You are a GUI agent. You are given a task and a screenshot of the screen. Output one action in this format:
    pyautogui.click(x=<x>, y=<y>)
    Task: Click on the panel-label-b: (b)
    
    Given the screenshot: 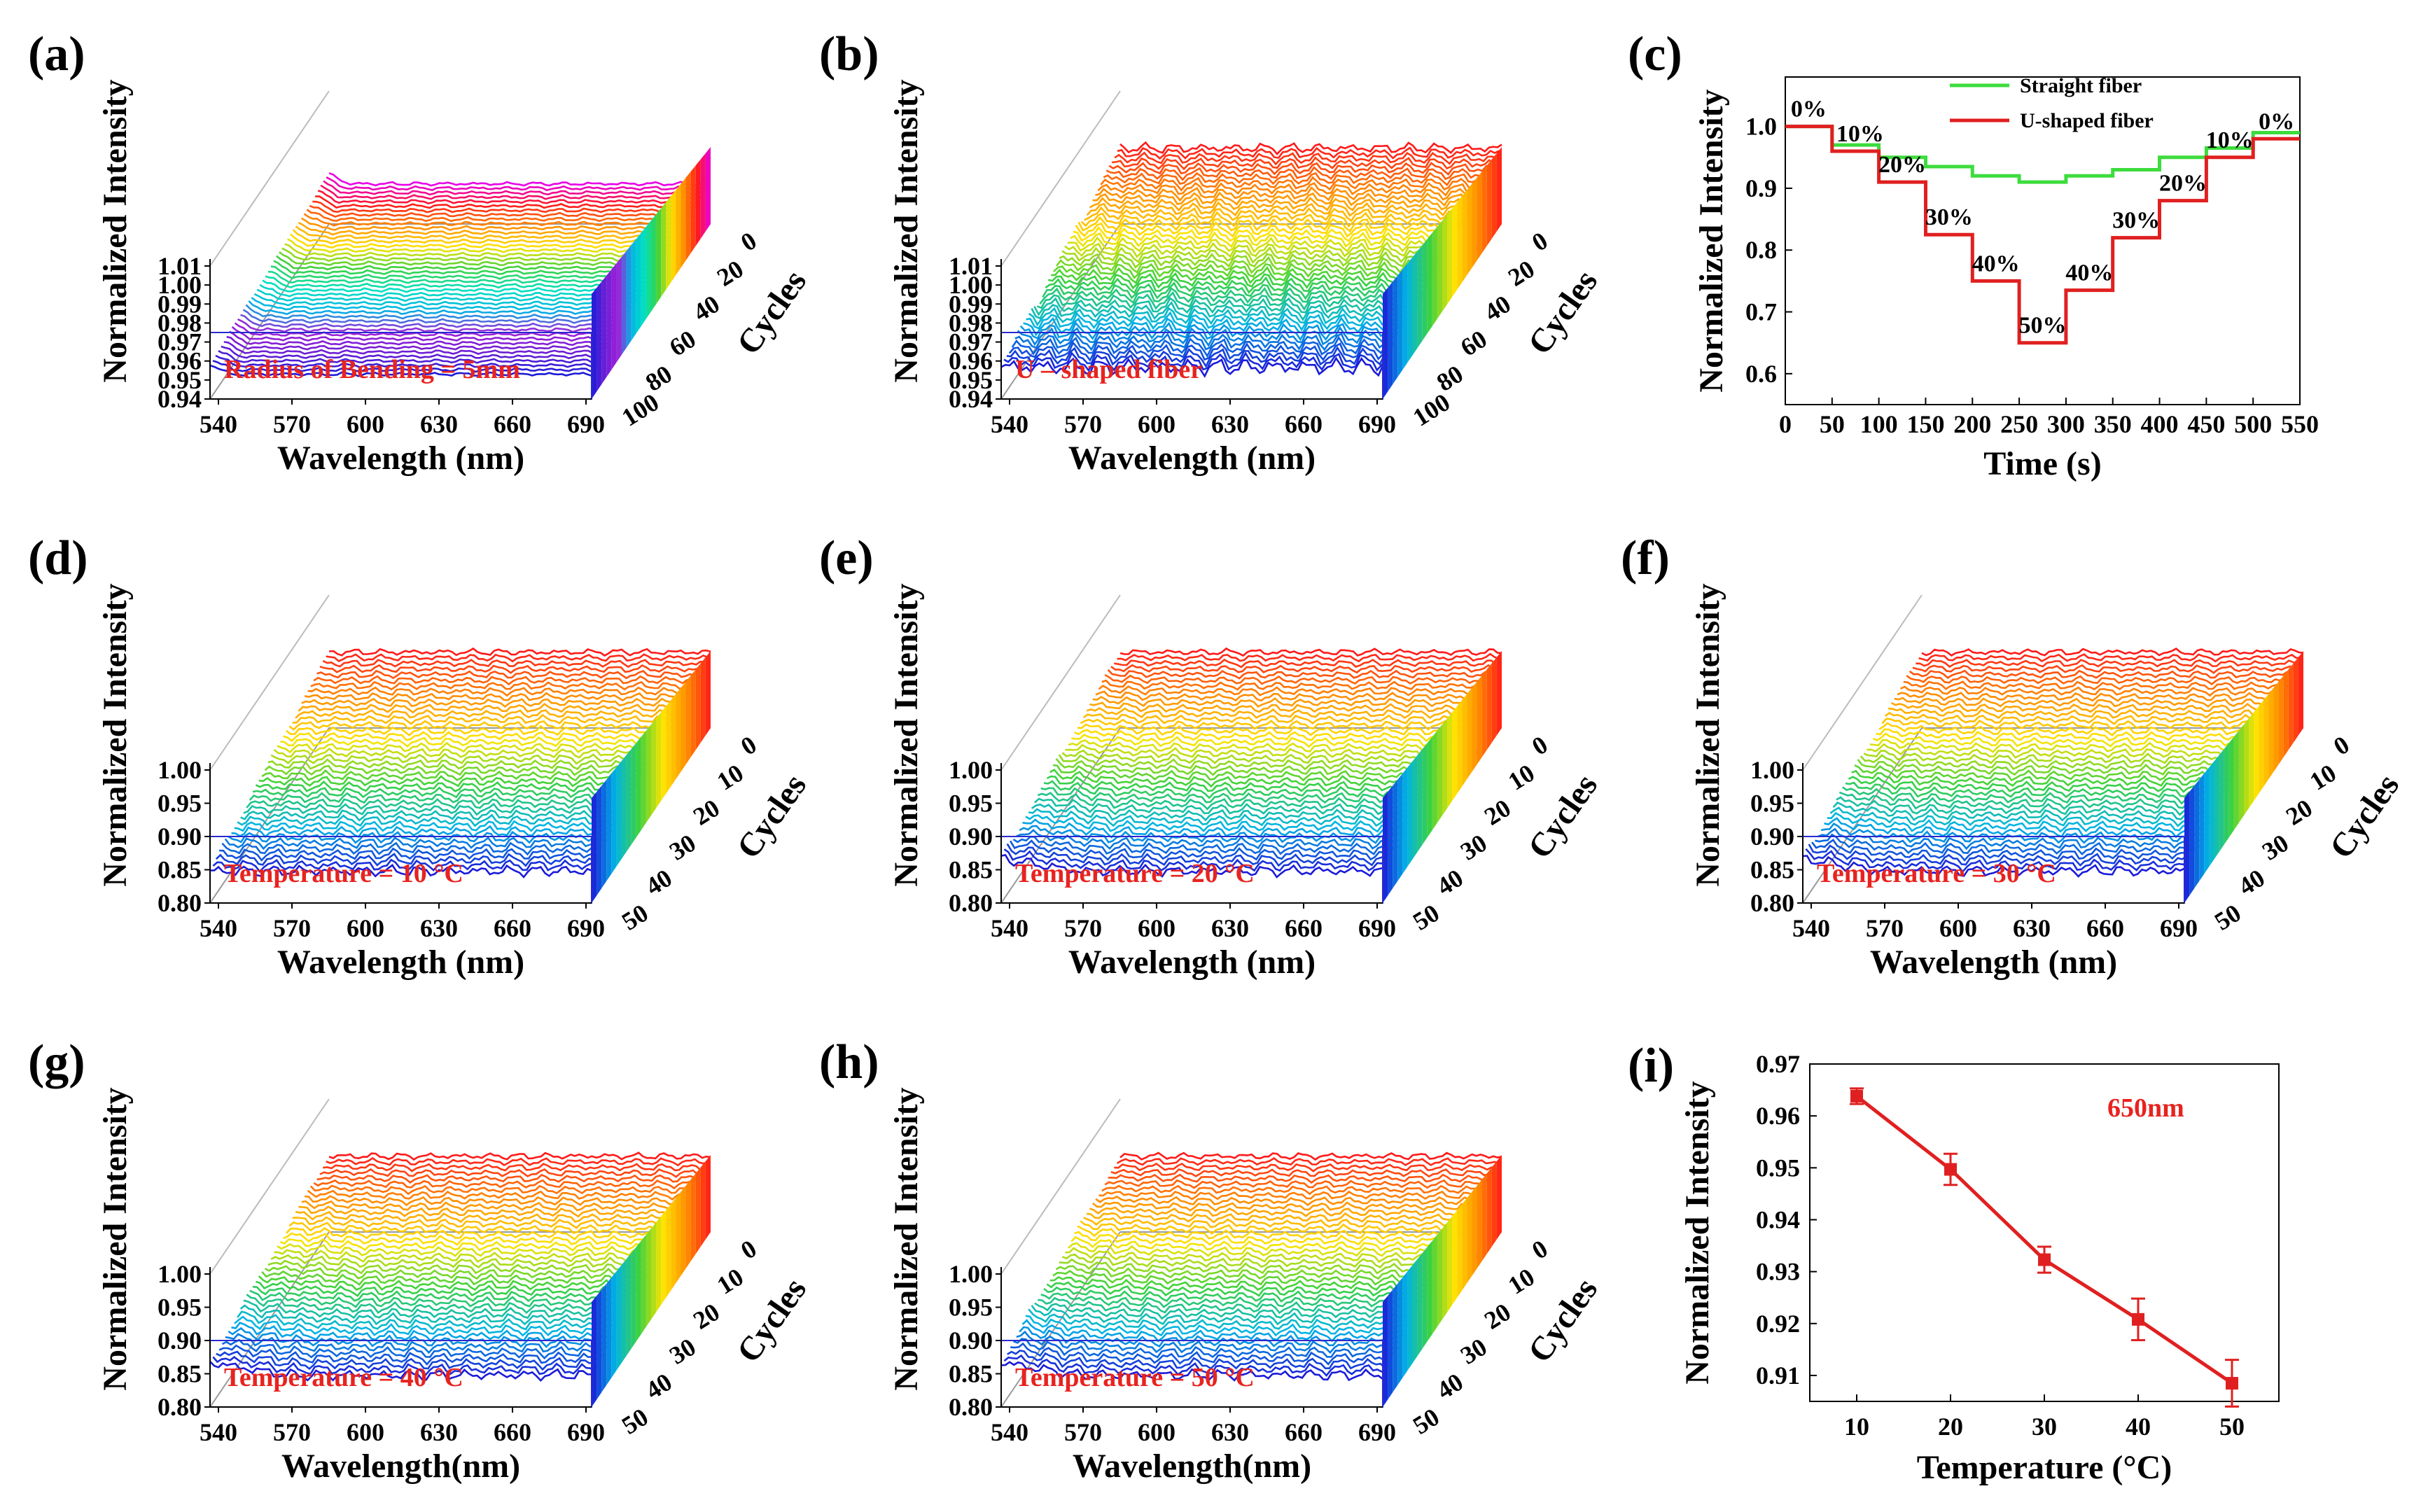 What is the action you would take?
    pyautogui.click(x=849, y=54)
    